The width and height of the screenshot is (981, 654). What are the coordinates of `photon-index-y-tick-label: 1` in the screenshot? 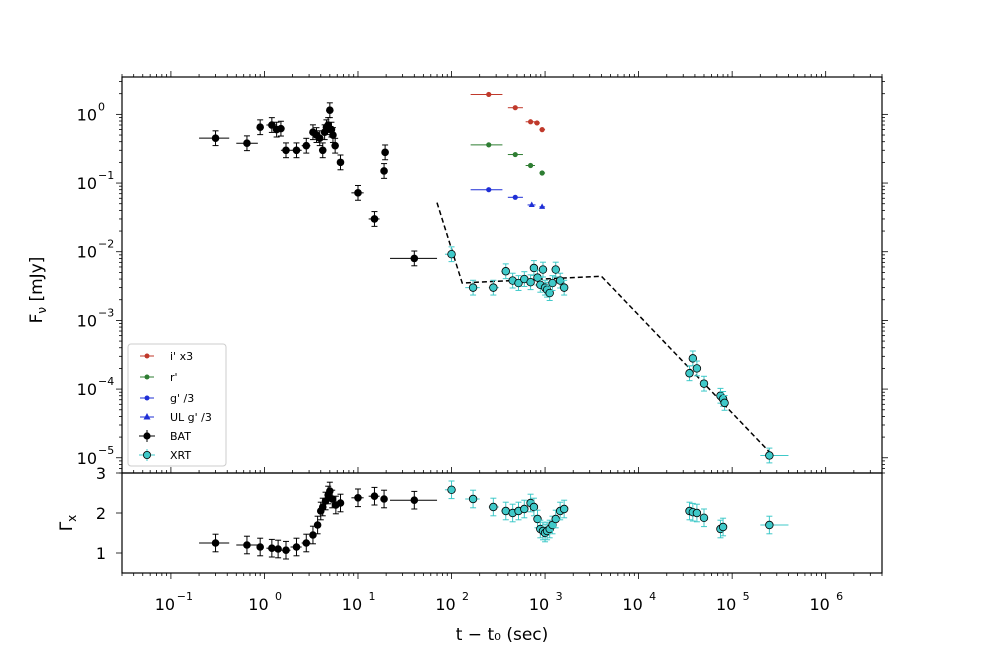 It's located at (101, 553).